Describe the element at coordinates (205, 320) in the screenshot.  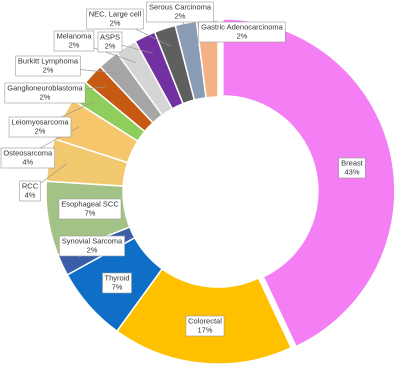
I see `label-name: Colorectal` at that location.